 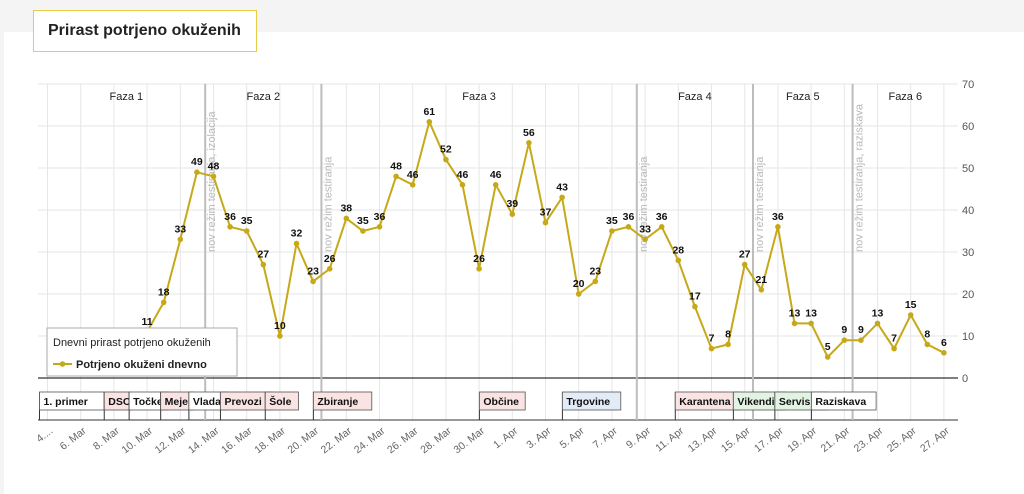 I want to click on data-label: 13, so click(x=811, y=313).